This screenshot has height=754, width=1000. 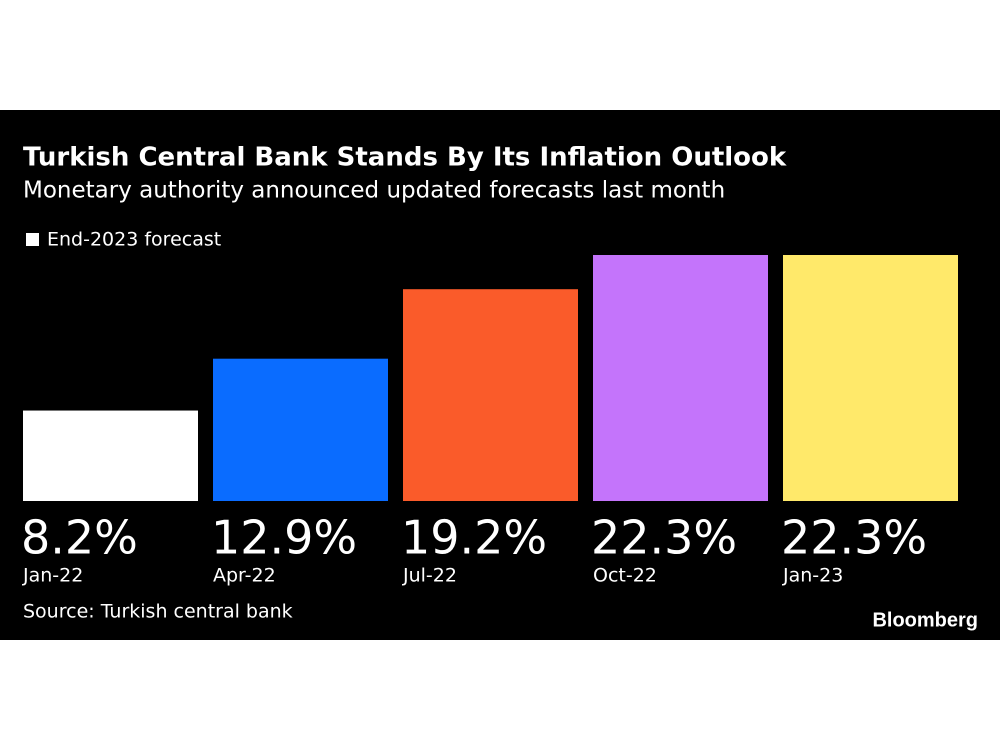 What do you see at coordinates (32, 239) in the screenshot?
I see `legend-swatch` at bounding box center [32, 239].